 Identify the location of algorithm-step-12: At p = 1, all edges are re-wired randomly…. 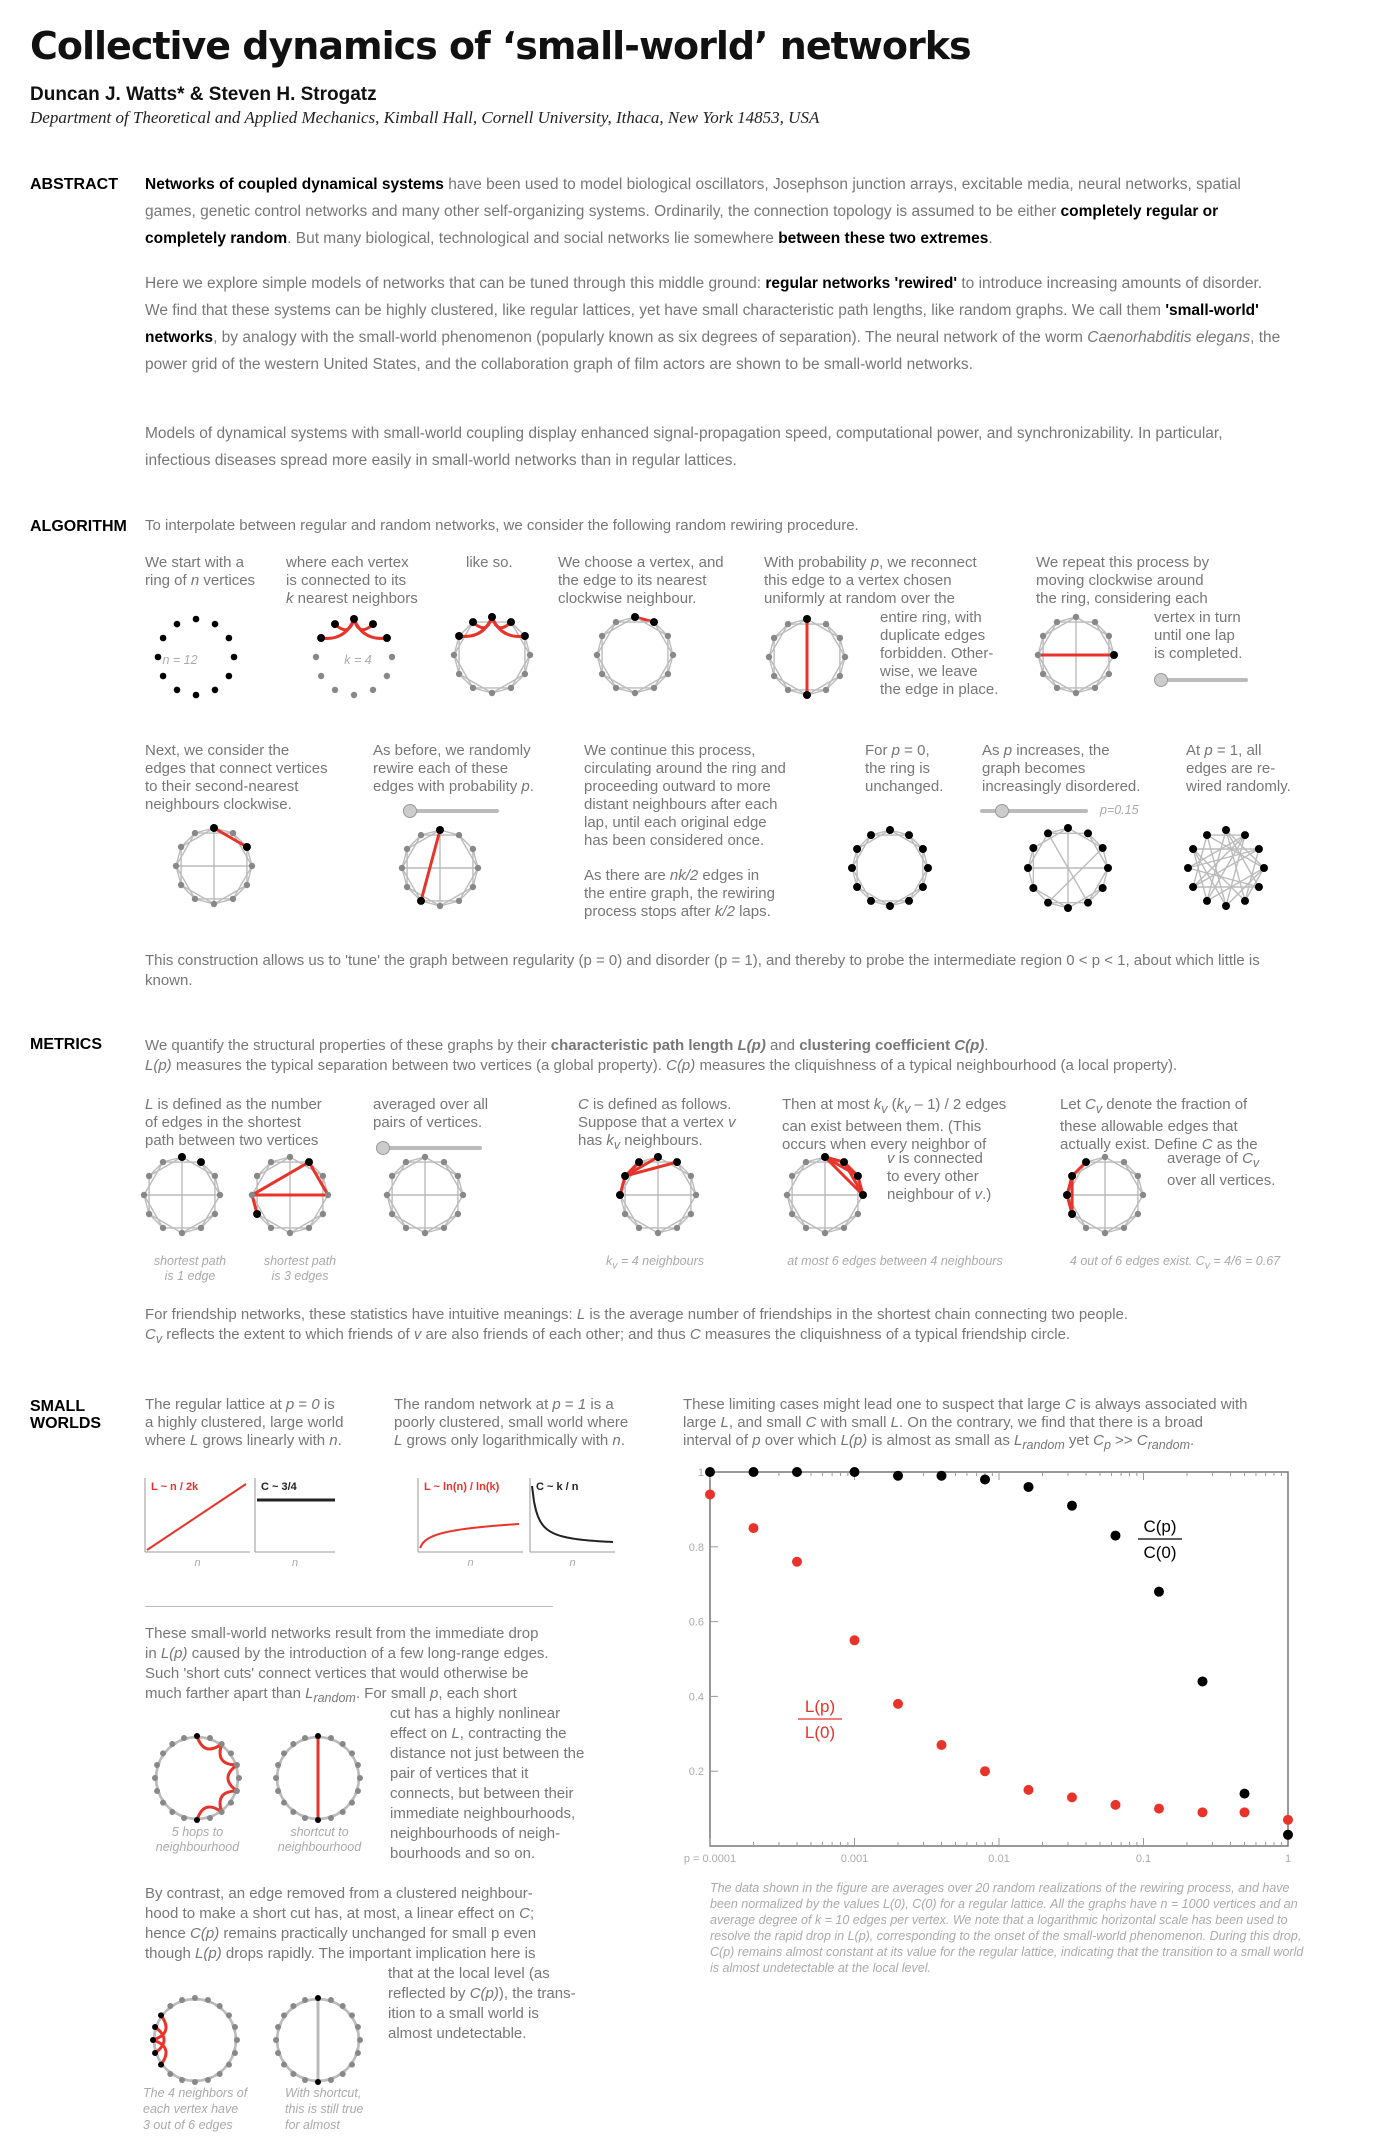
(1238, 768).